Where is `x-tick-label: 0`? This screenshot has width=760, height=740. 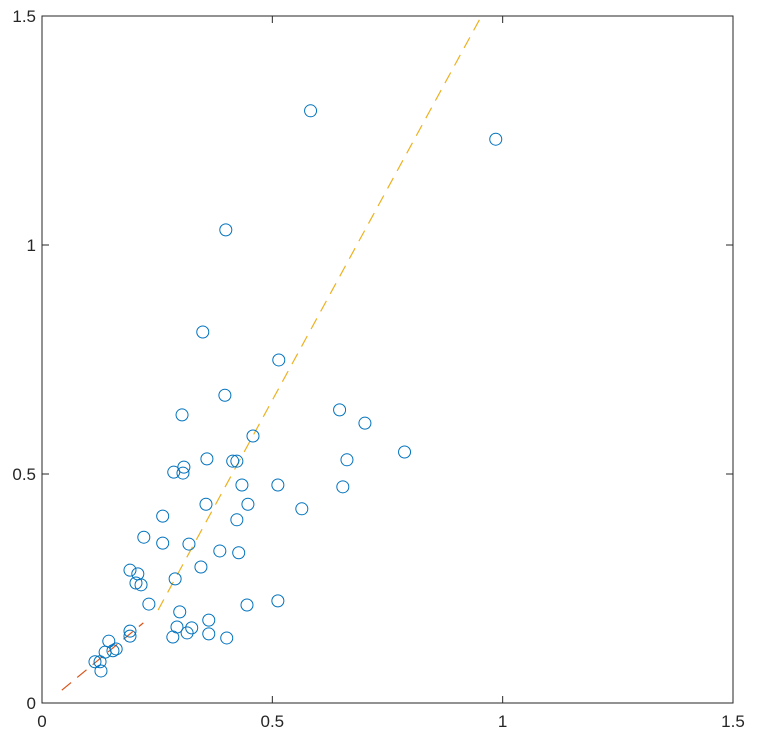
x-tick-label: 0 is located at coordinates (41, 721).